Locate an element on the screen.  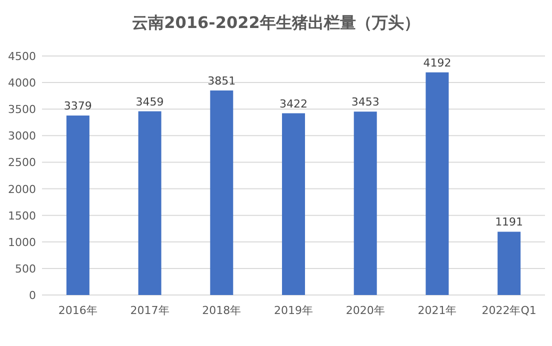
y-tick-label: 2000 is located at coordinates (22, 189).